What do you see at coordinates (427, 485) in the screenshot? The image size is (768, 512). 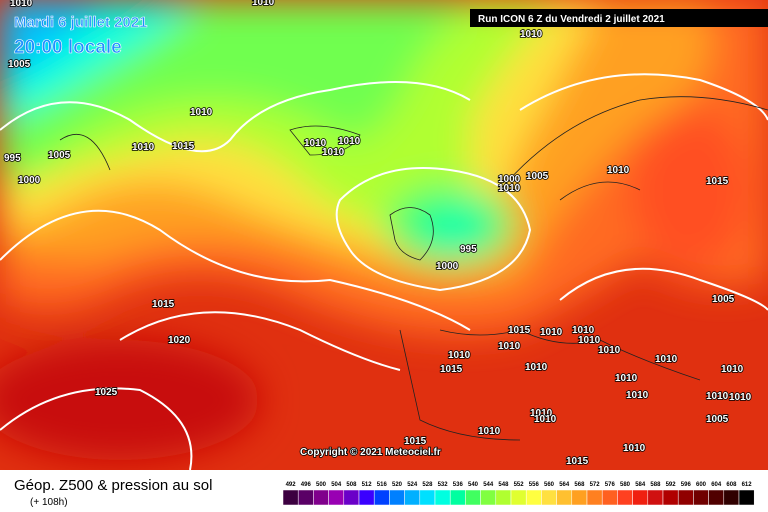 I see `legend-label: 528` at bounding box center [427, 485].